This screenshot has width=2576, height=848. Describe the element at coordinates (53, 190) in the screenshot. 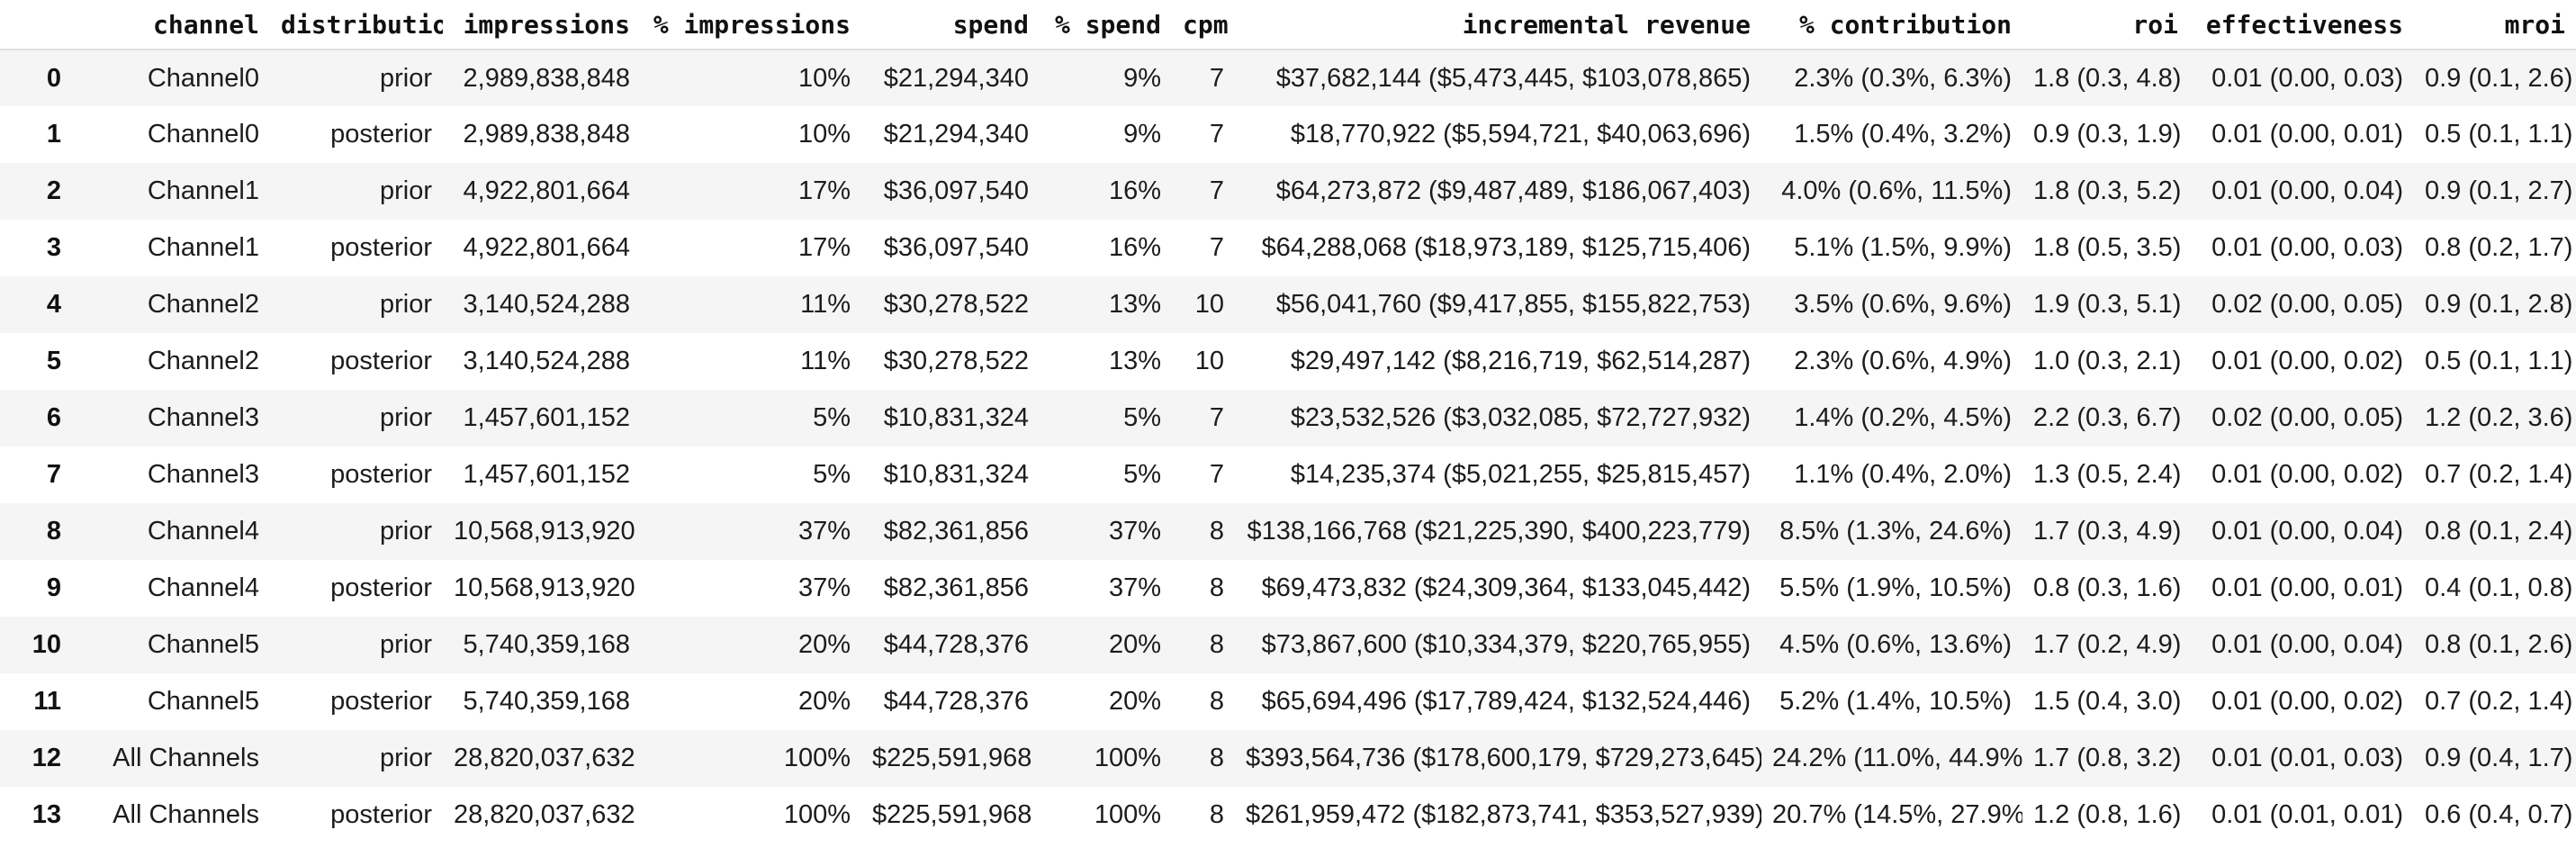

I see `row-index: 2` at that location.